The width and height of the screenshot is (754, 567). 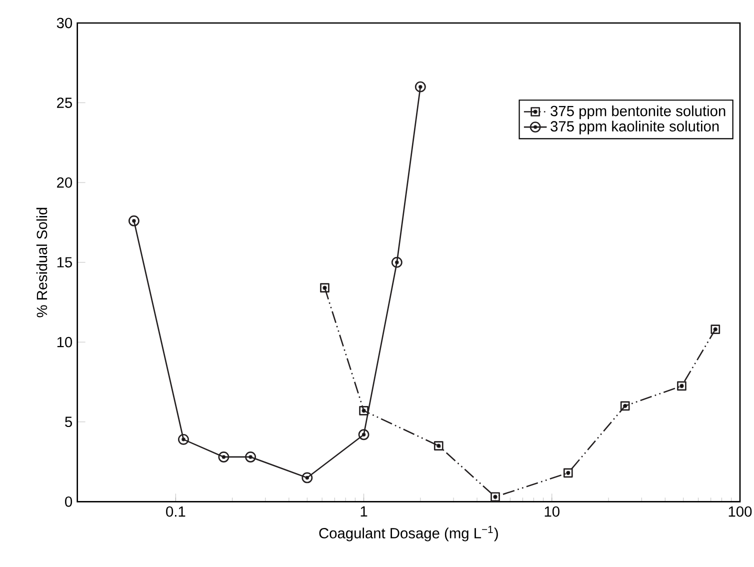 I want to click on x-tick-label: 10, so click(x=552, y=511).